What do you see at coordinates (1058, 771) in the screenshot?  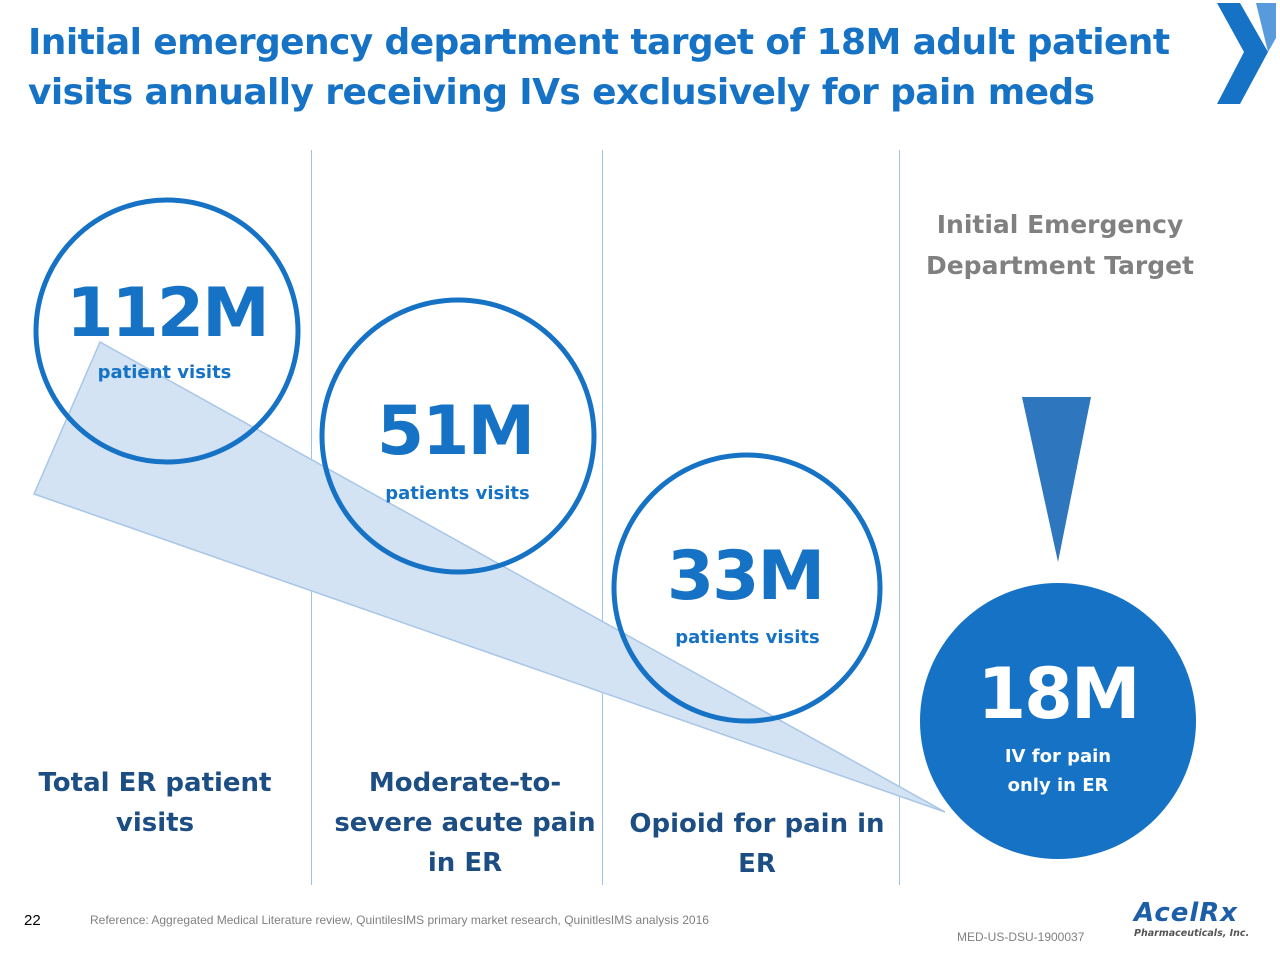 I see `stage-4-unit: IV for pain only in ER` at bounding box center [1058, 771].